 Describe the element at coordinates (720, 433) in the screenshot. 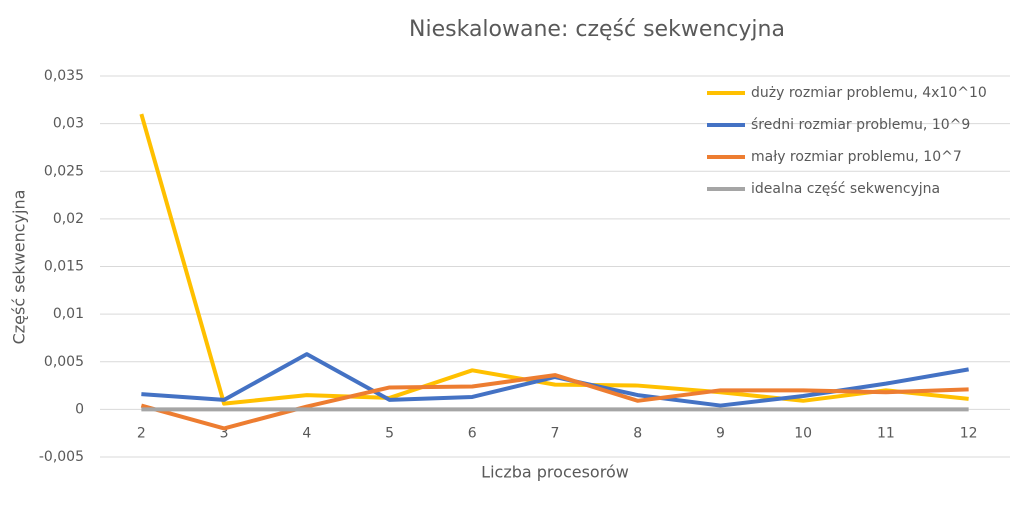

I see `x-tick-label: 9` at that location.